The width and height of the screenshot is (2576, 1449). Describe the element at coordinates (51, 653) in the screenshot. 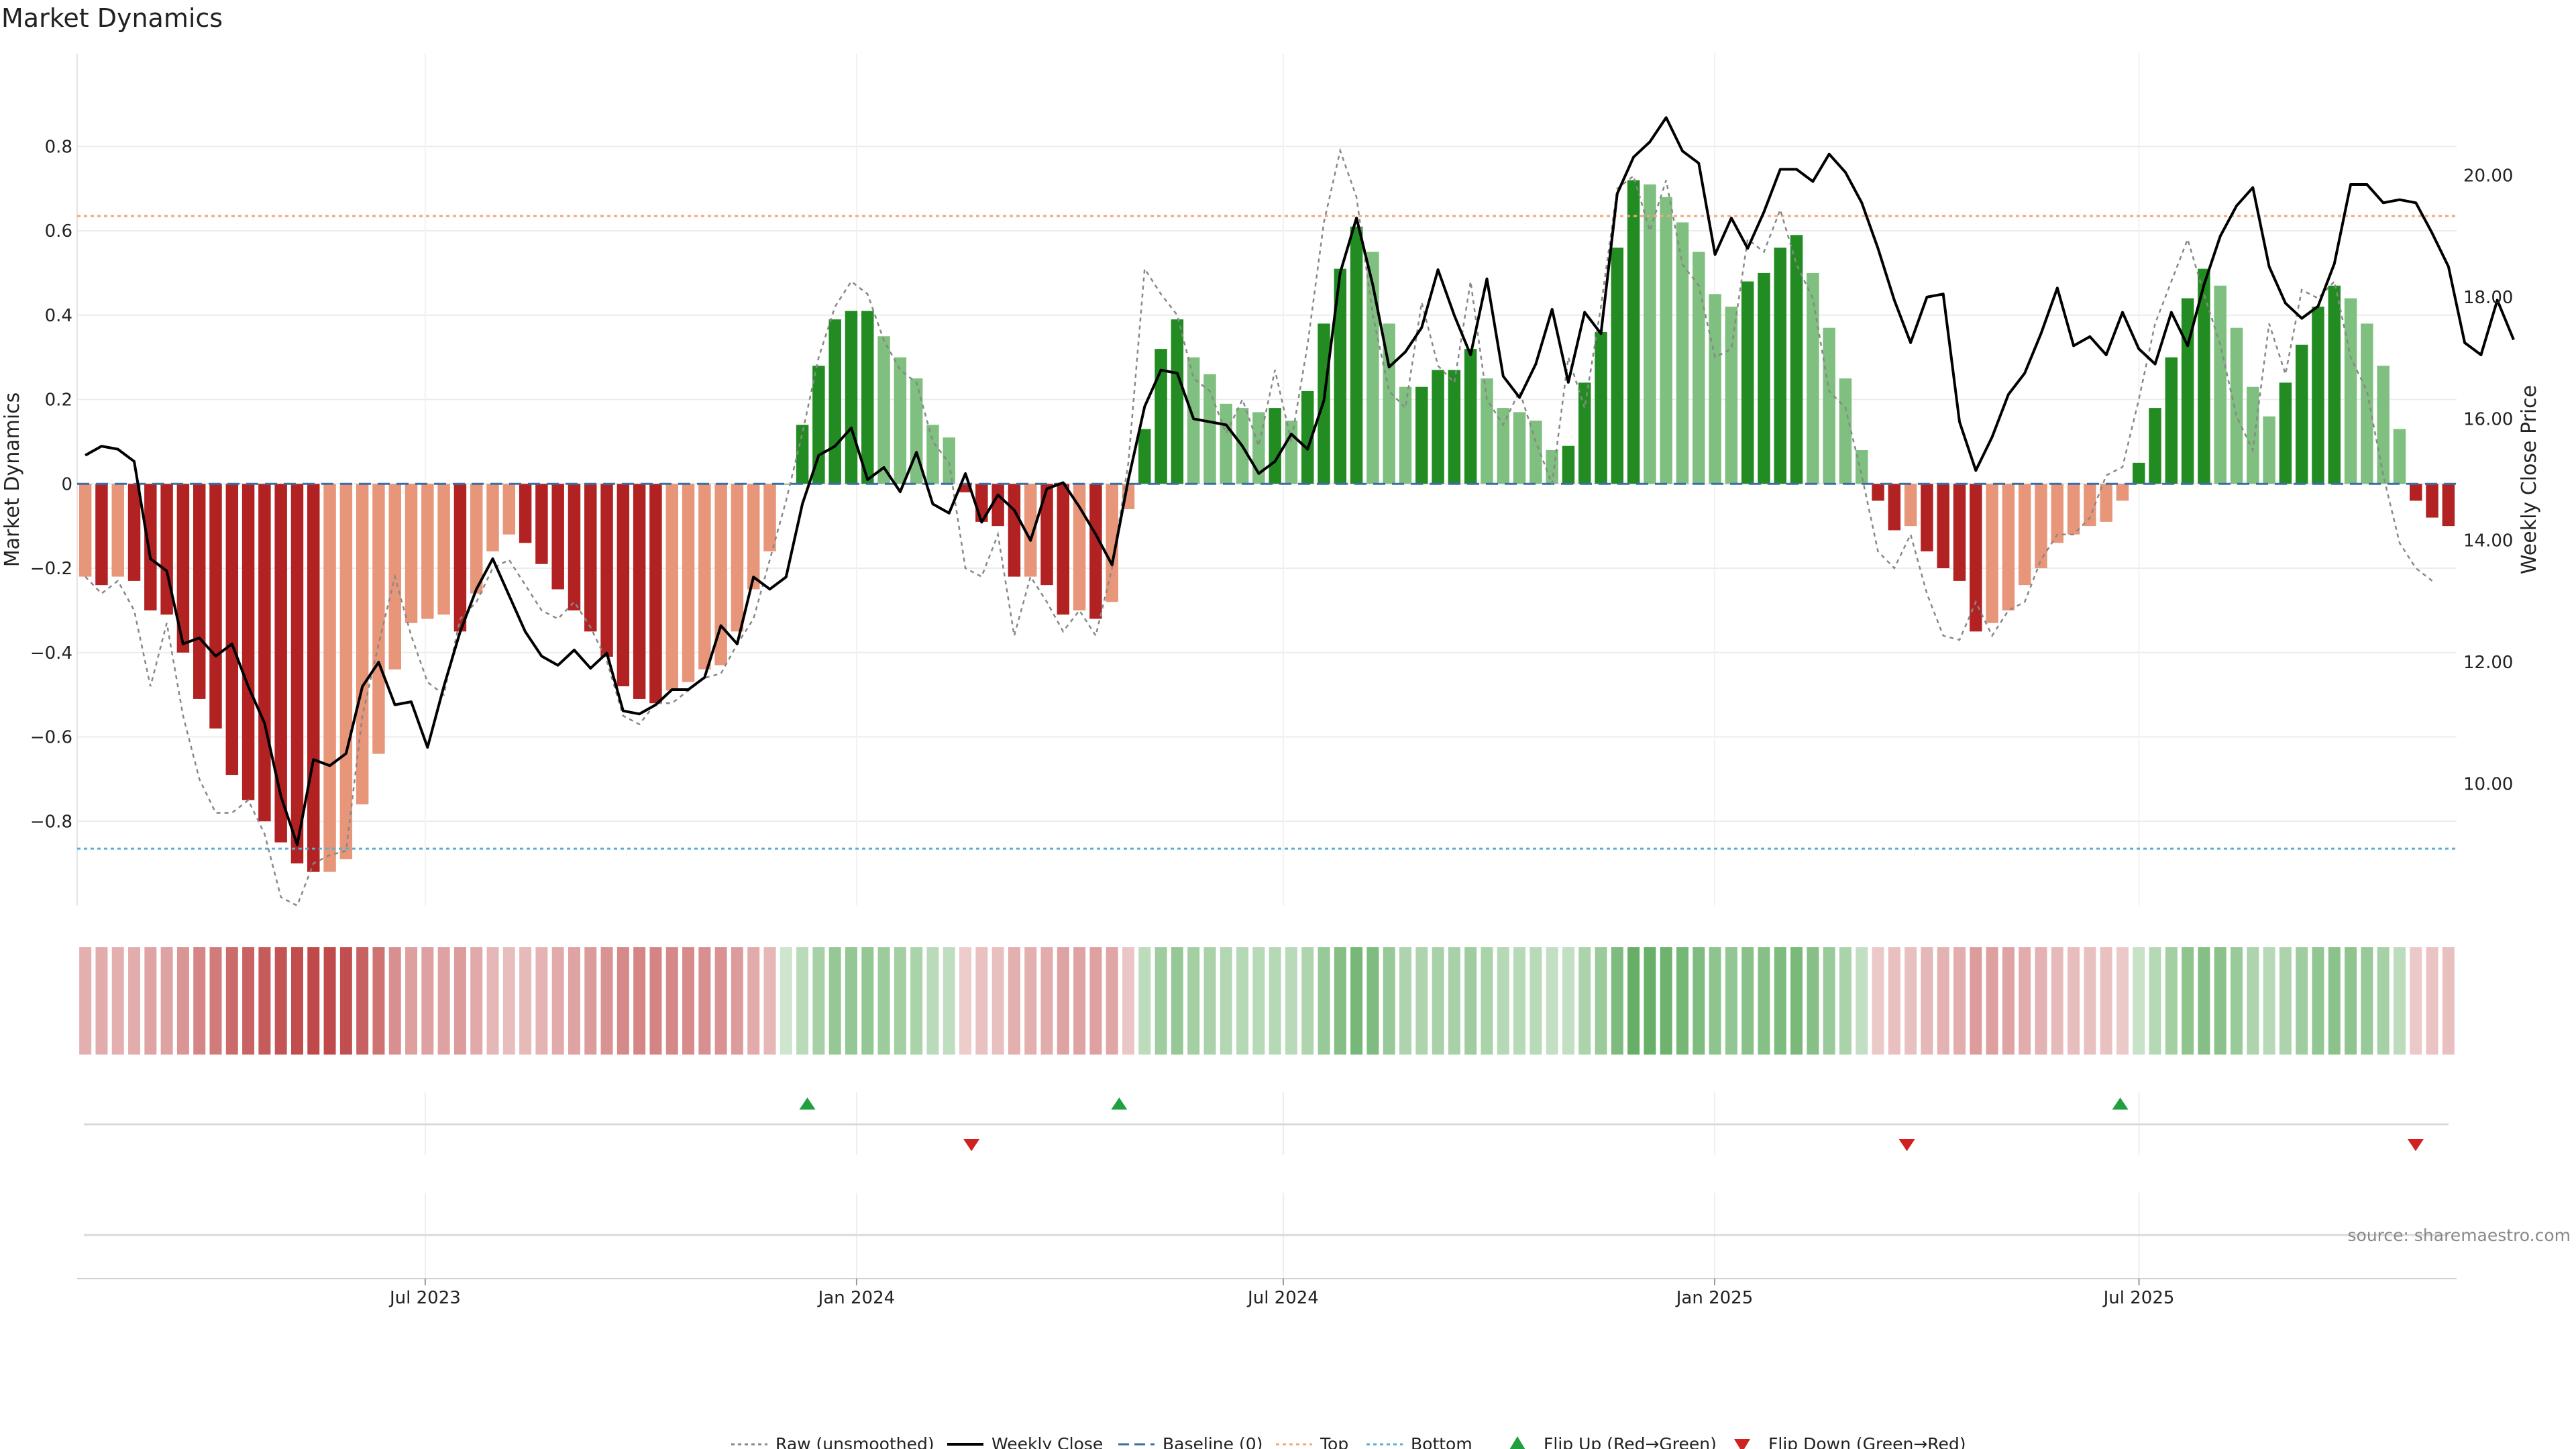

I see `left-tick-label: −0.4` at that location.